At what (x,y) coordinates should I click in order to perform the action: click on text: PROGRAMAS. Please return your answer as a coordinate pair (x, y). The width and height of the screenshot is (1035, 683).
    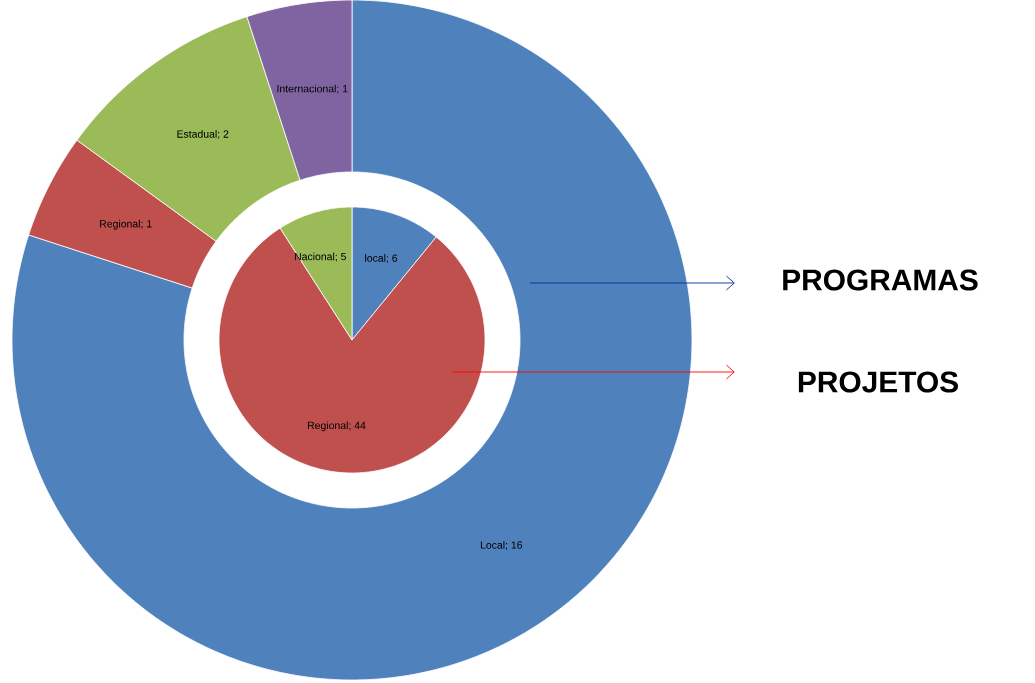
    Looking at the image, I should click on (880, 280).